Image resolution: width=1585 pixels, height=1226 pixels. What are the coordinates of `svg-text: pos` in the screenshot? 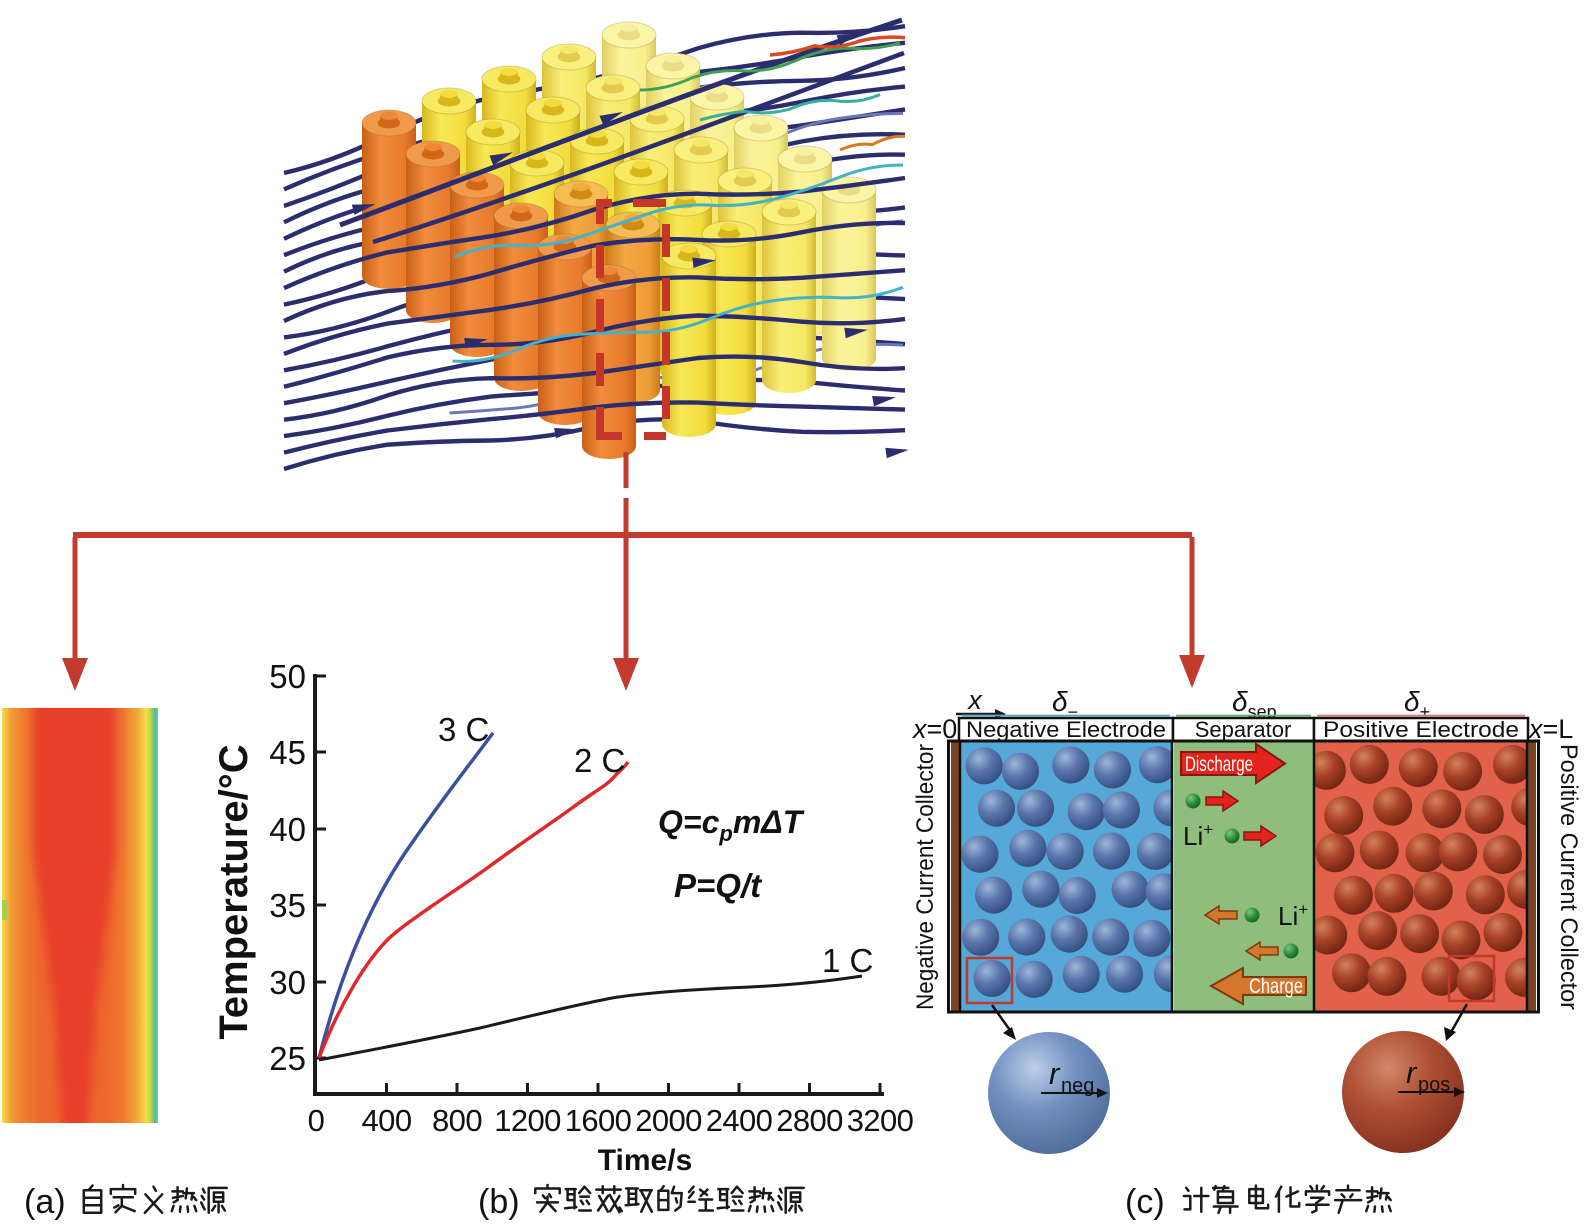 It's located at (1434, 1085).